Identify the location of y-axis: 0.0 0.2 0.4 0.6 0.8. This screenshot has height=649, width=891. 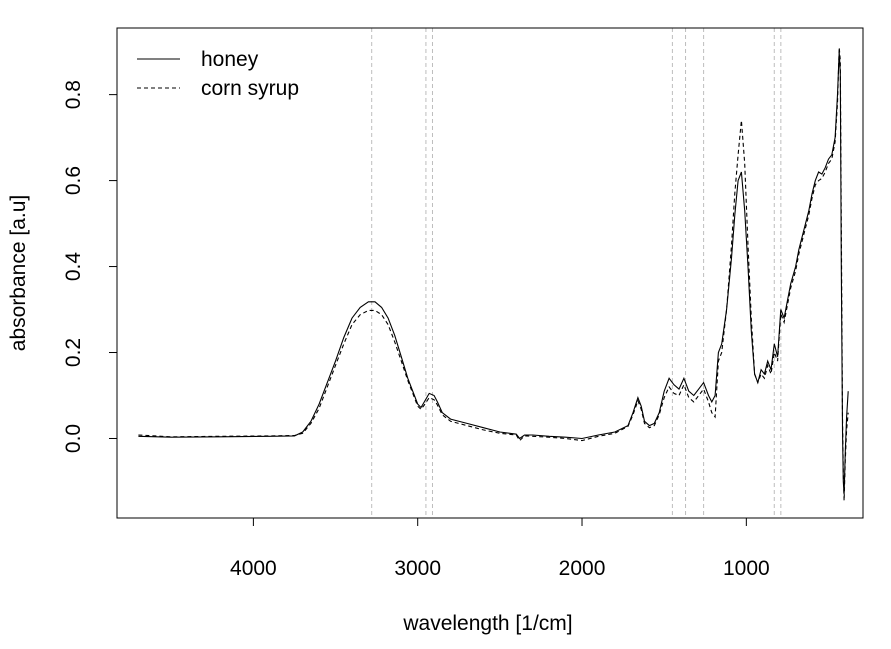
(90, 266).